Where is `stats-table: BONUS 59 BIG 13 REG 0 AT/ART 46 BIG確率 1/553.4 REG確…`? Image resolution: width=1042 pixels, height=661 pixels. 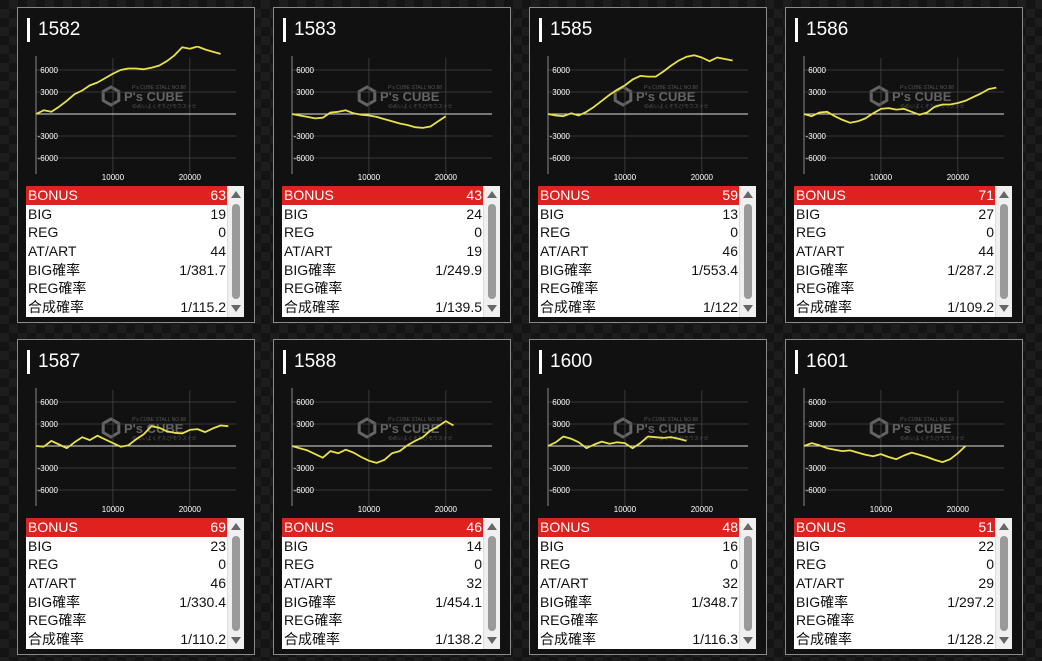 stats-table: BONUS 59 BIG 13 REG 0 AT/ART 46 BIG確率 1/553.4 REG確… is located at coordinates (638, 251).